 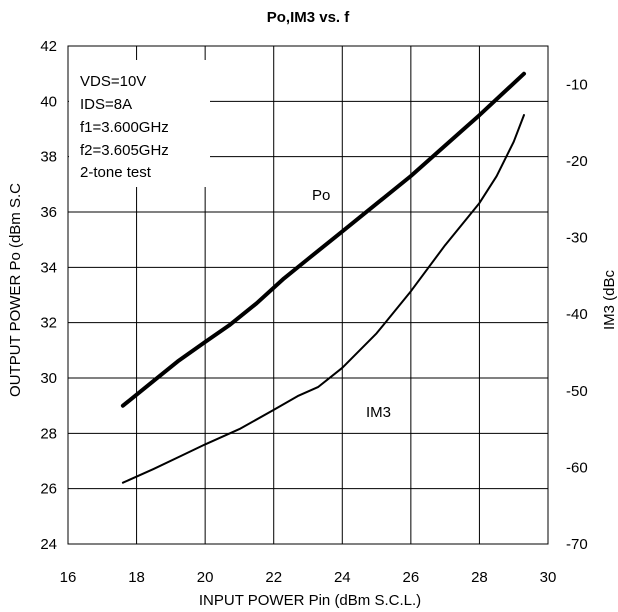 What do you see at coordinates (378, 412) in the screenshot?
I see `series-label-im3: IM3` at bounding box center [378, 412].